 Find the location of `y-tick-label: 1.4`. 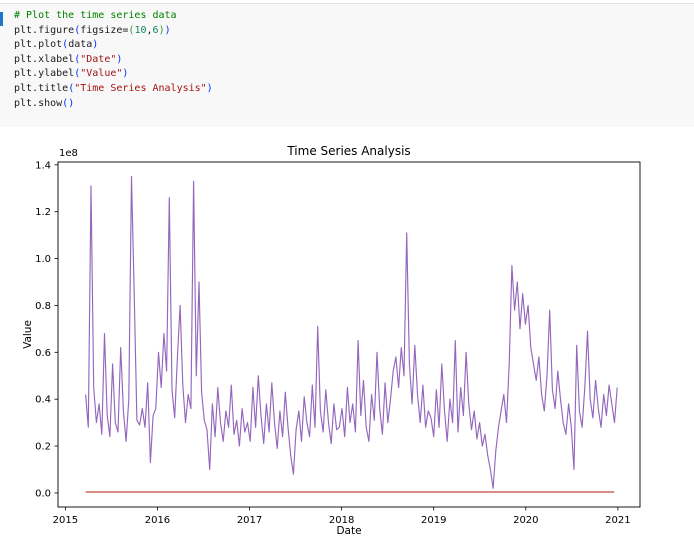

y-tick-label: 1.4 is located at coordinates (43, 165).